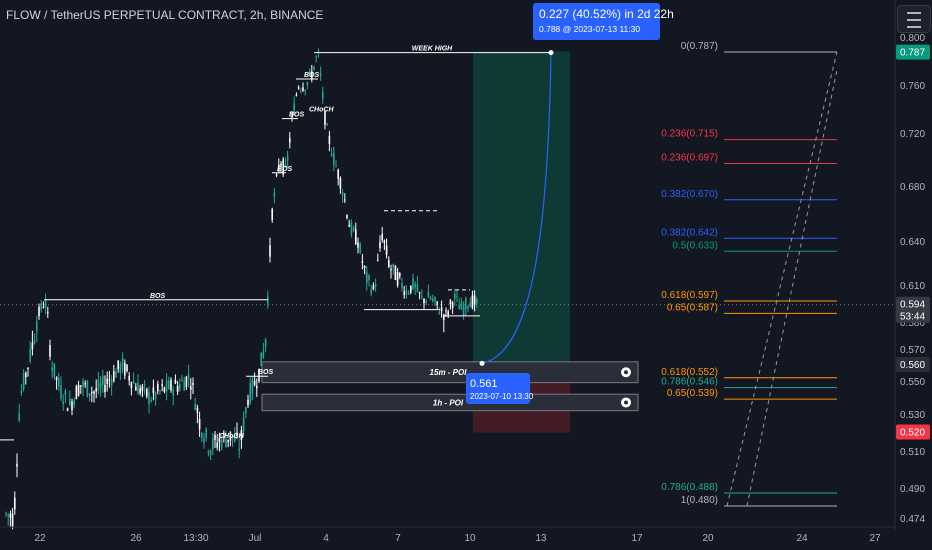 The width and height of the screenshot is (932, 550). What do you see at coordinates (912, 242) in the screenshot?
I see `y-axis-tick-label: 0.640` at bounding box center [912, 242].